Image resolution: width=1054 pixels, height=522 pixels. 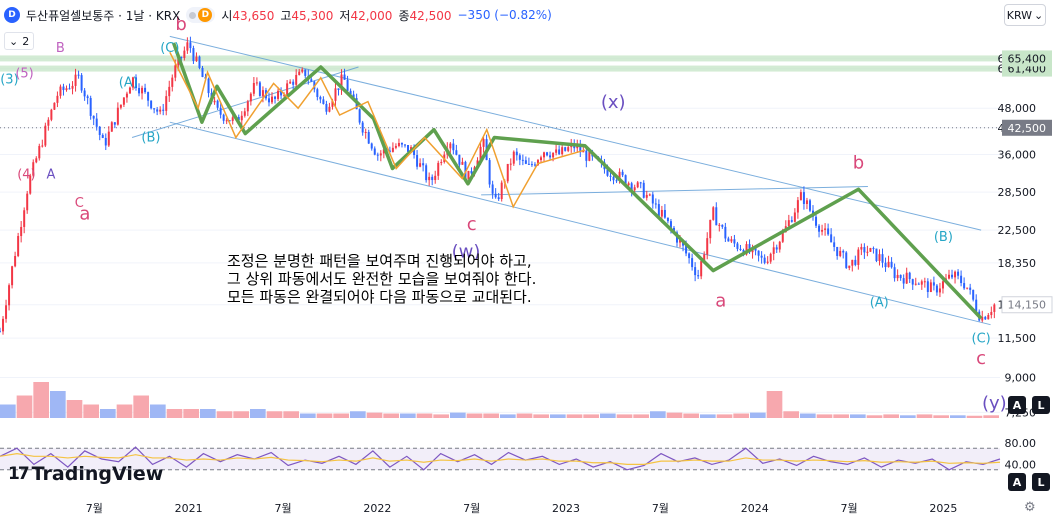 What do you see at coordinates (1039, 15) in the screenshot?
I see `chevron-down-icon: ⌄` at bounding box center [1039, 15].